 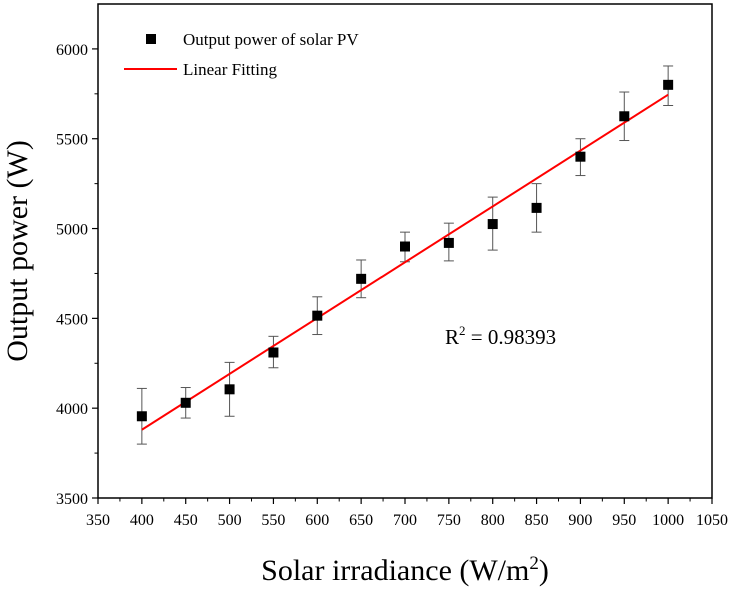 What do you see at coordinates (72, 409) in the screenshot?
I see `y-tick-label: 4000` at bounding box center [72, 409].